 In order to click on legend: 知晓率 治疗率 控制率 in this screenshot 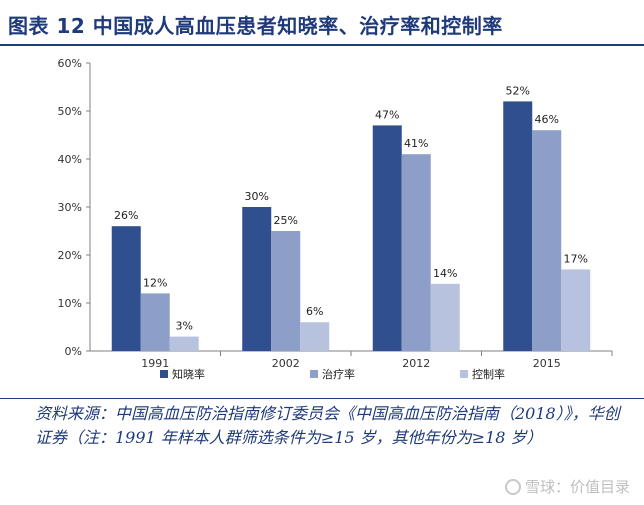, I will do `click(332, 374)`.